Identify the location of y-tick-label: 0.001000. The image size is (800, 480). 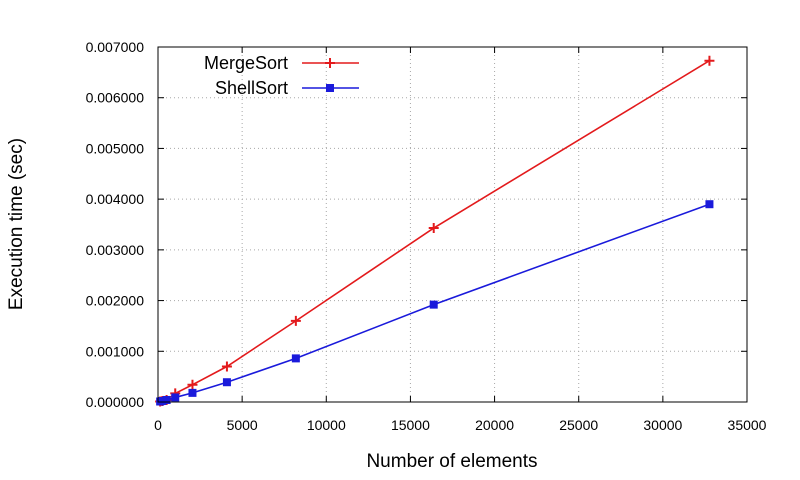
(115, 351).